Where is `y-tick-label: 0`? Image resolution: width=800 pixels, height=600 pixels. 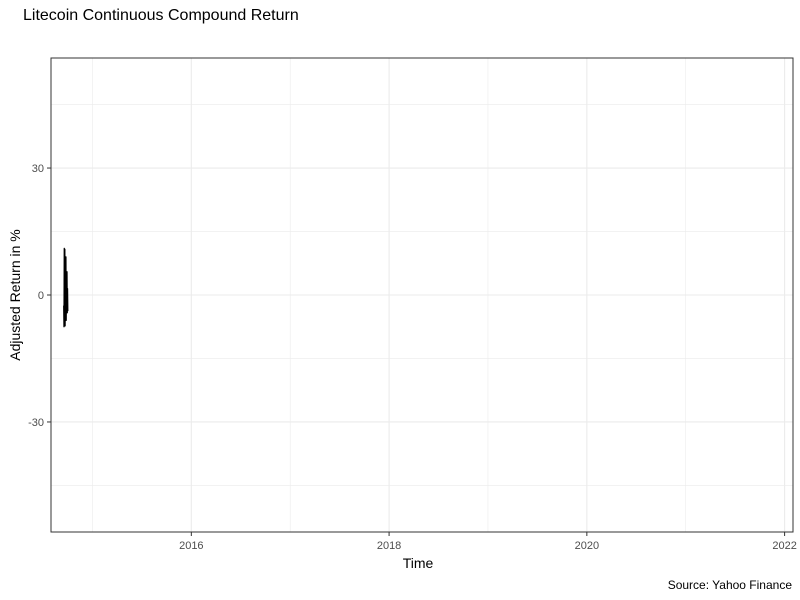
y-tick-label: 0 is located at coordinates (41, 296).